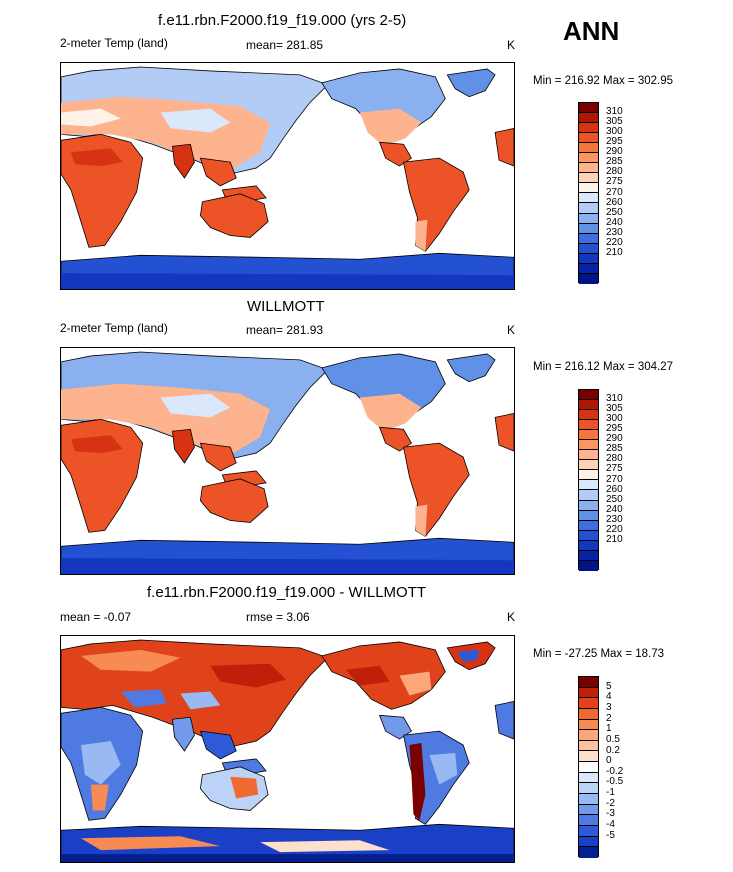 This screenshot has width=733, height=872. Describe the element at coordinates (511, 617) in the screenshot. I see `panel3-units-label: K` at that location.